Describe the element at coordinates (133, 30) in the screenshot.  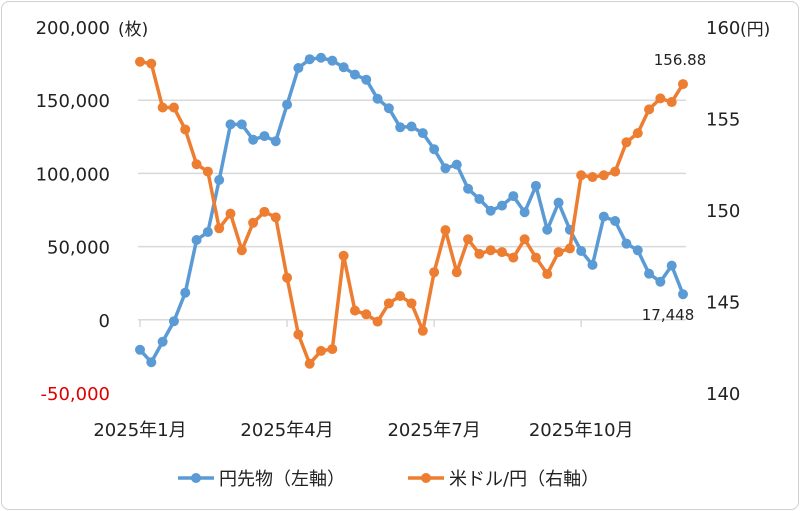
I see `left-axis-unit: (枚)` at that location.